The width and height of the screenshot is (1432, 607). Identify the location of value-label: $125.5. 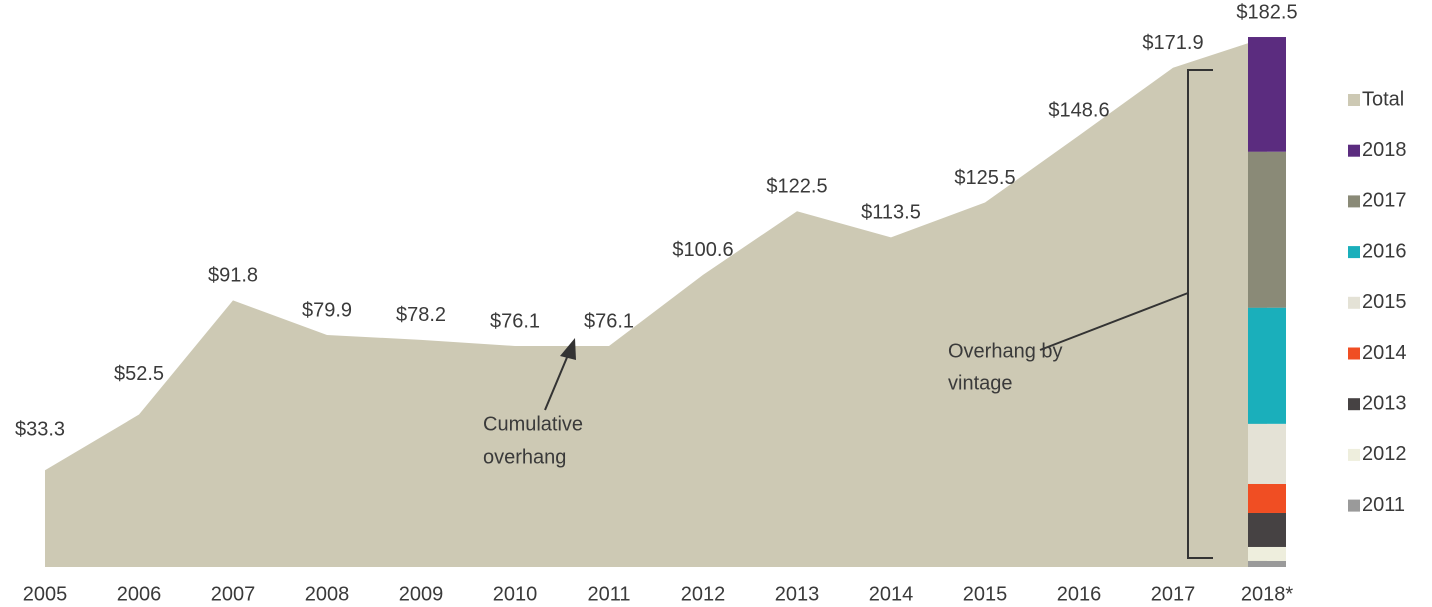
(984, 178).